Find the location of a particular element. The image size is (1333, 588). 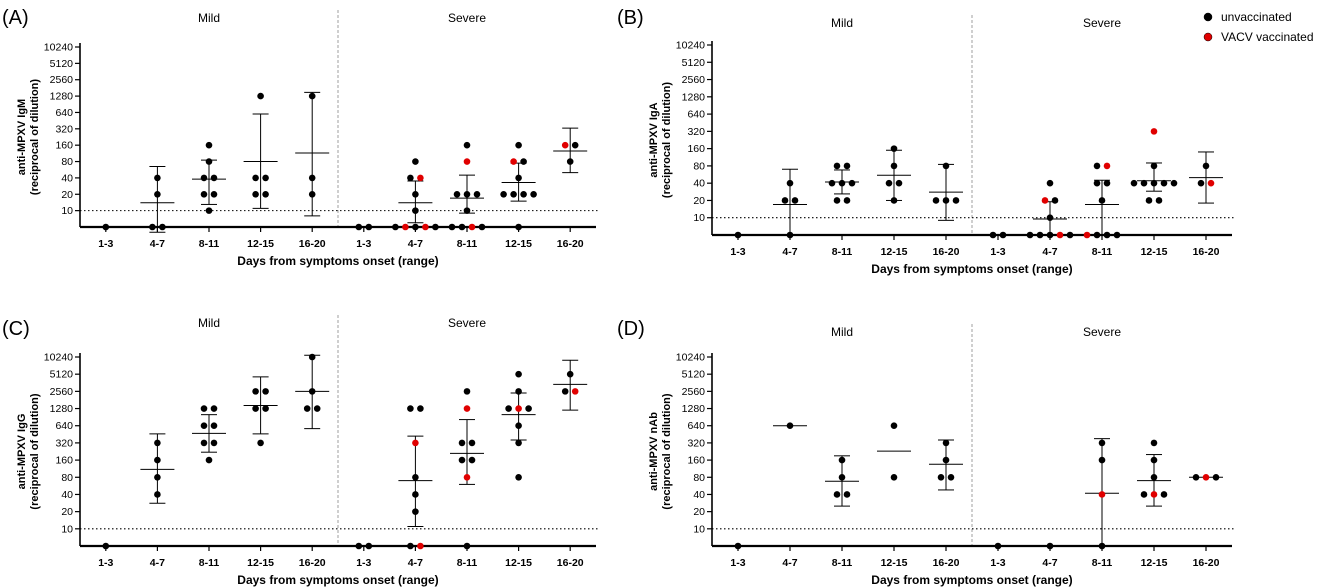

panel-letter: (A) is located at coordinates (15, 18).